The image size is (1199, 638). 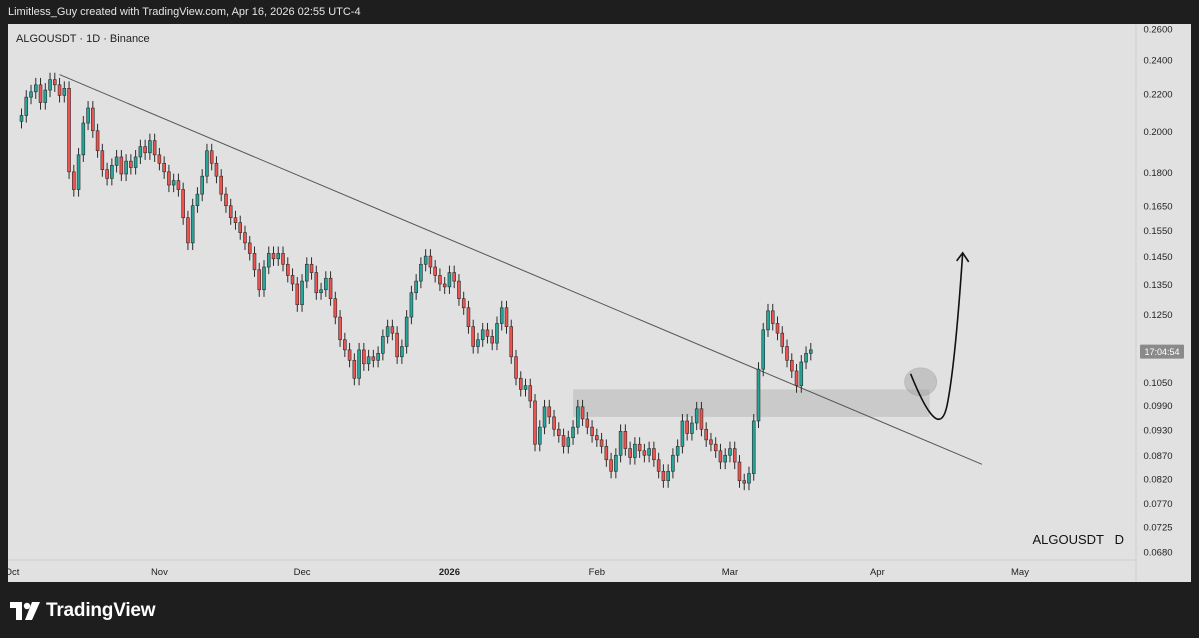 I want to click on current-price-label-bg, so click(x=1162, y=351).